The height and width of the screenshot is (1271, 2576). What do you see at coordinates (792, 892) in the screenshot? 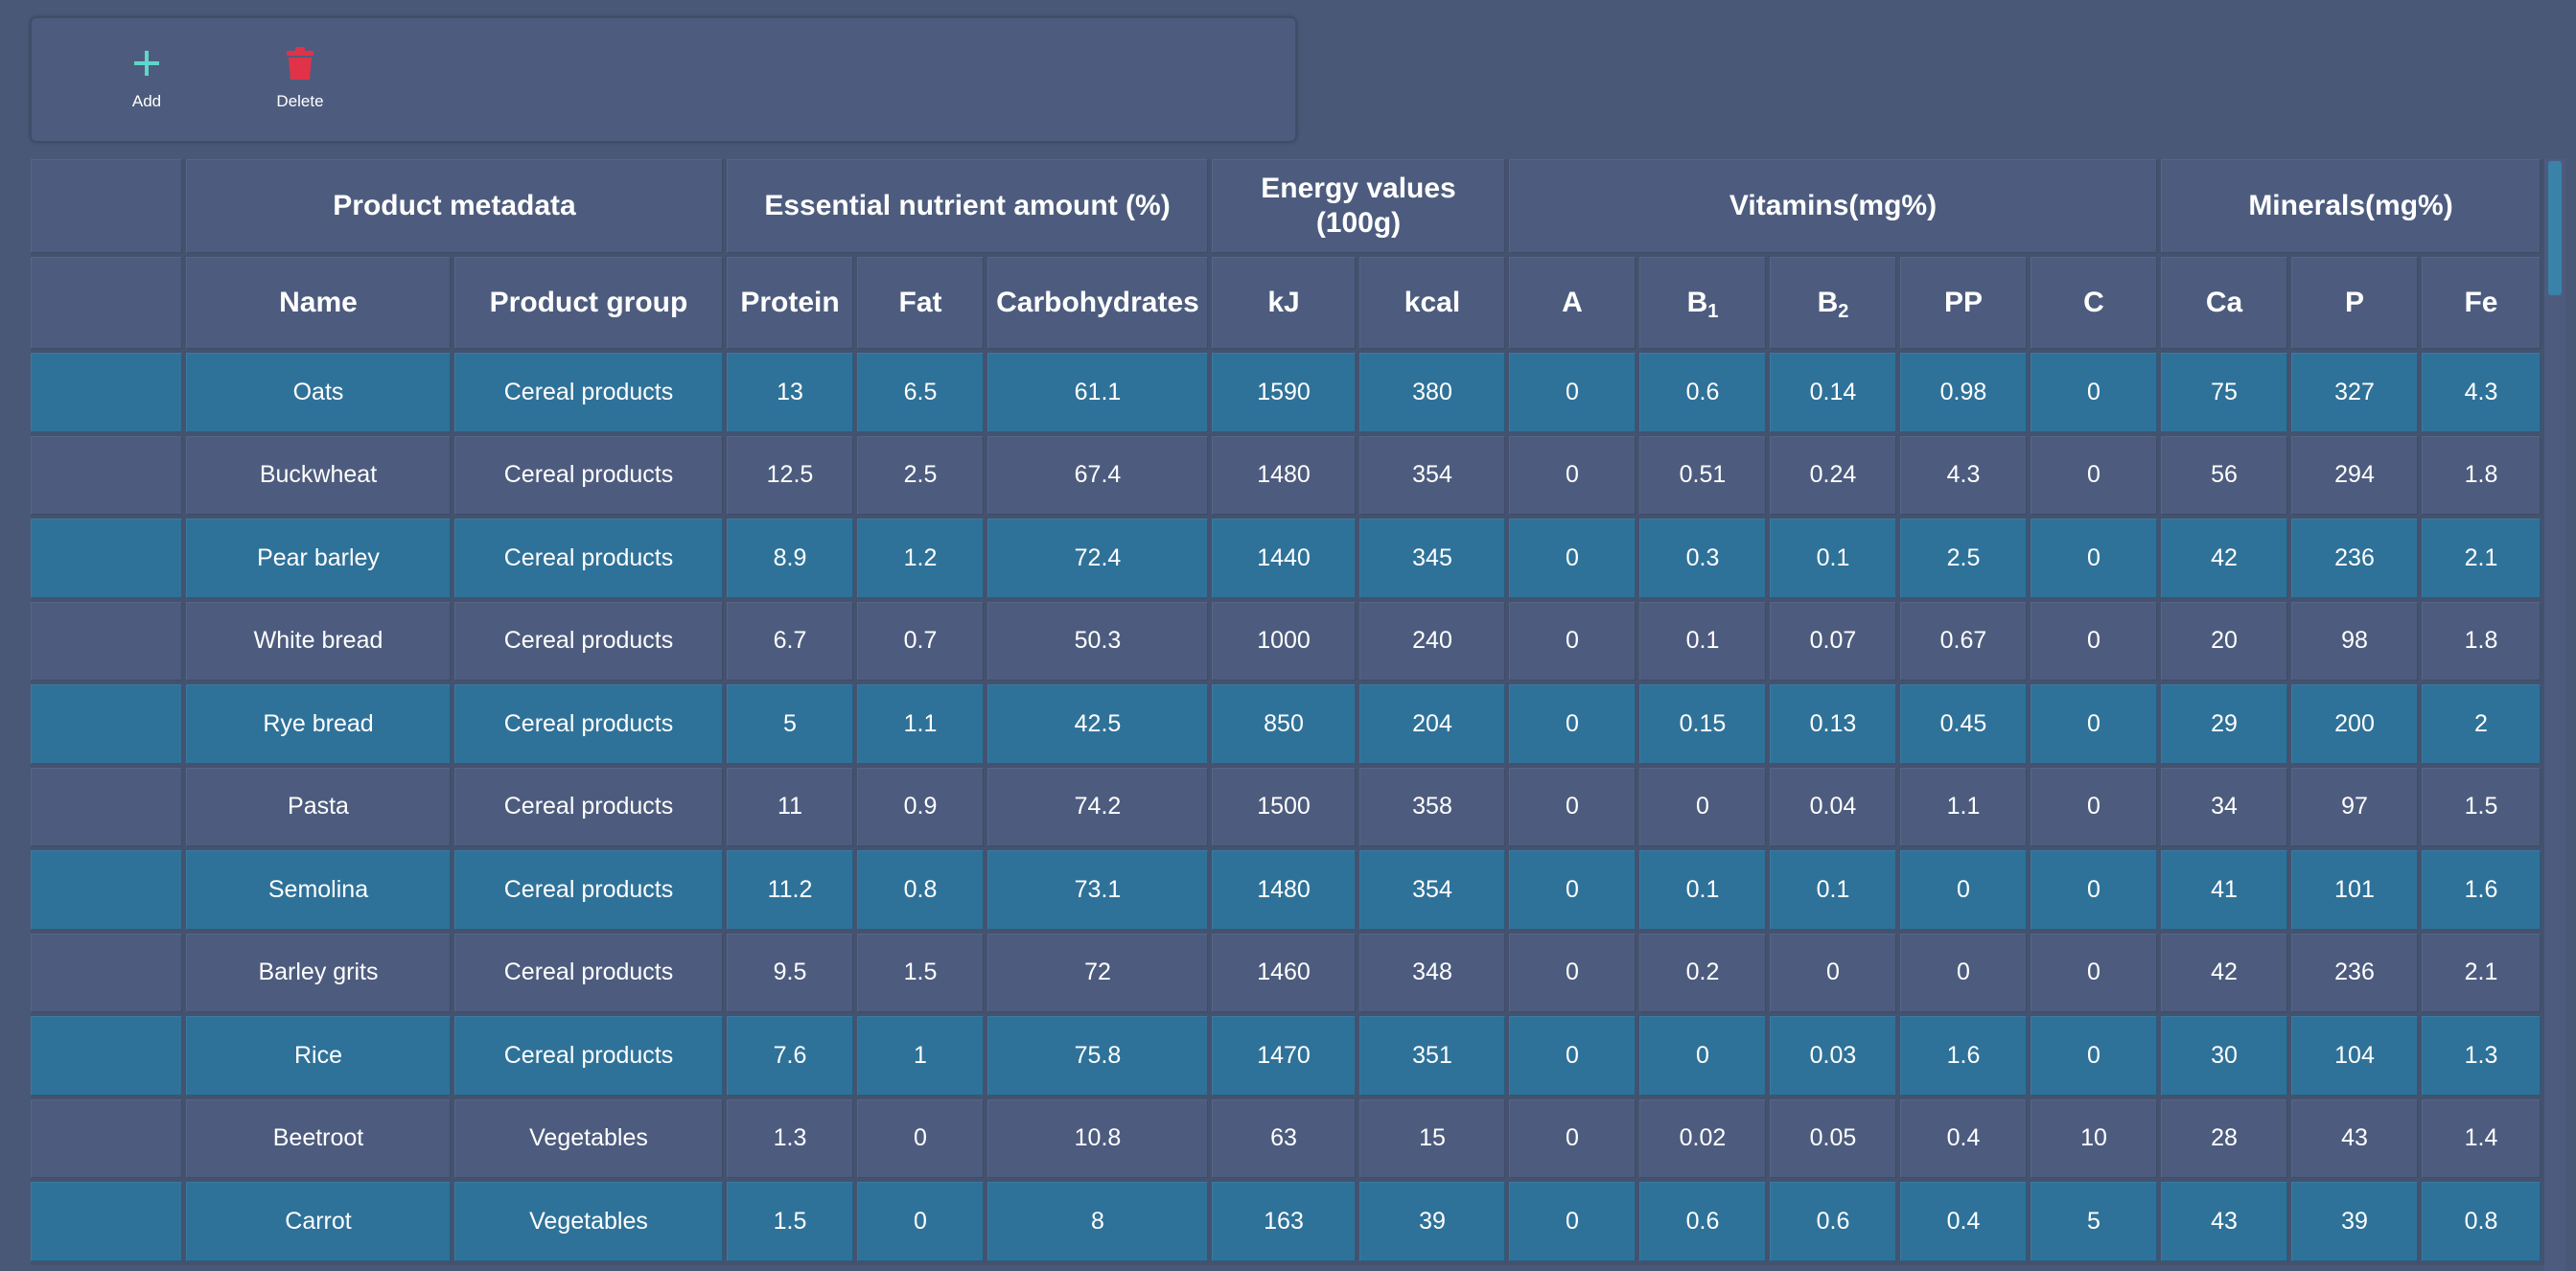
I see `cell-protein: 11.2` at bounding box center [792, 892].